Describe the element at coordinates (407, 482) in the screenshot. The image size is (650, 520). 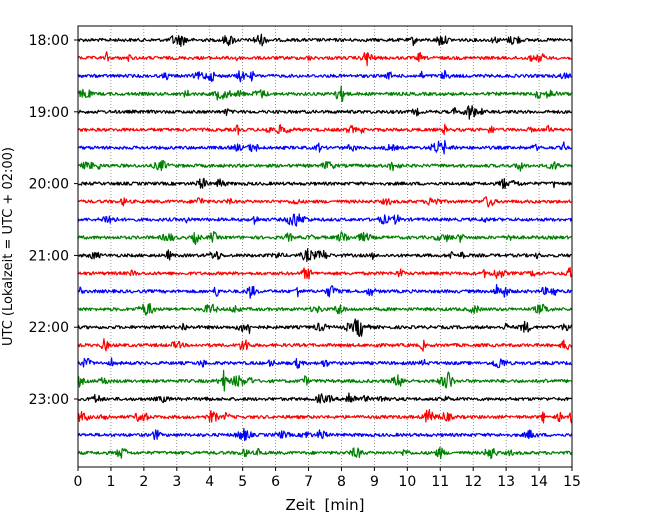
I see `x-tick-label: 10` at that location.